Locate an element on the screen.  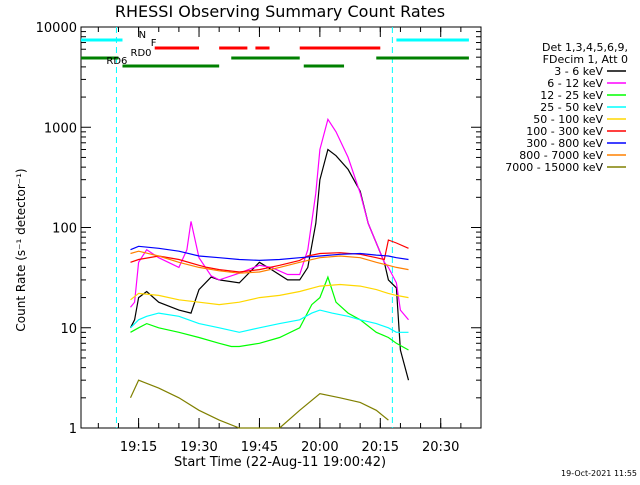
x-tick-label: 19:30 is located at coordinates (198, 447).